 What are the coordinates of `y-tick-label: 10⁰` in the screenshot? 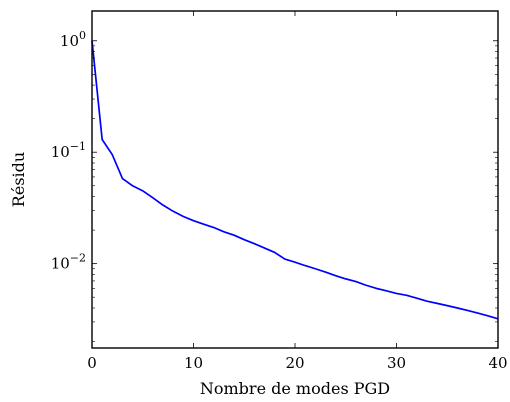 It's located at (73, 39).